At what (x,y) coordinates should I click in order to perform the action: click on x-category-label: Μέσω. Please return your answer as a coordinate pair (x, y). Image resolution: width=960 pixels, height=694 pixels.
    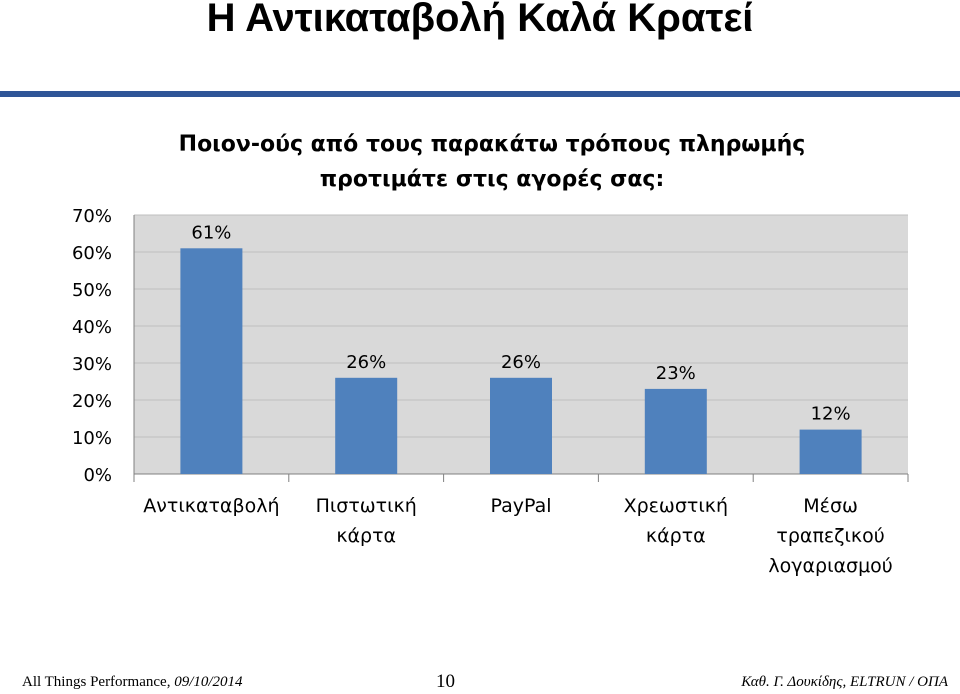
    Looking at the image, I should click on (830, 506).